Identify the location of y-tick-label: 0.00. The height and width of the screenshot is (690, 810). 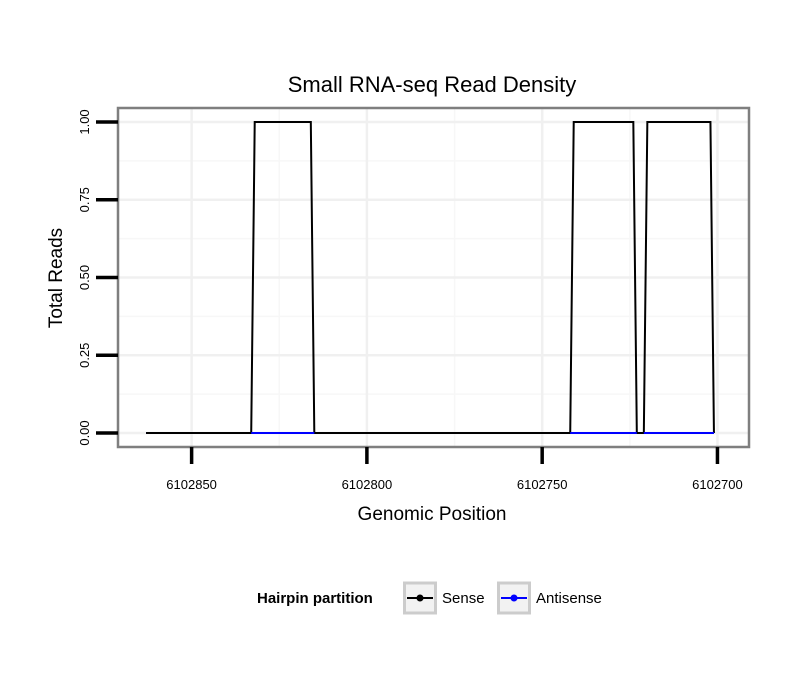
(84, 432).